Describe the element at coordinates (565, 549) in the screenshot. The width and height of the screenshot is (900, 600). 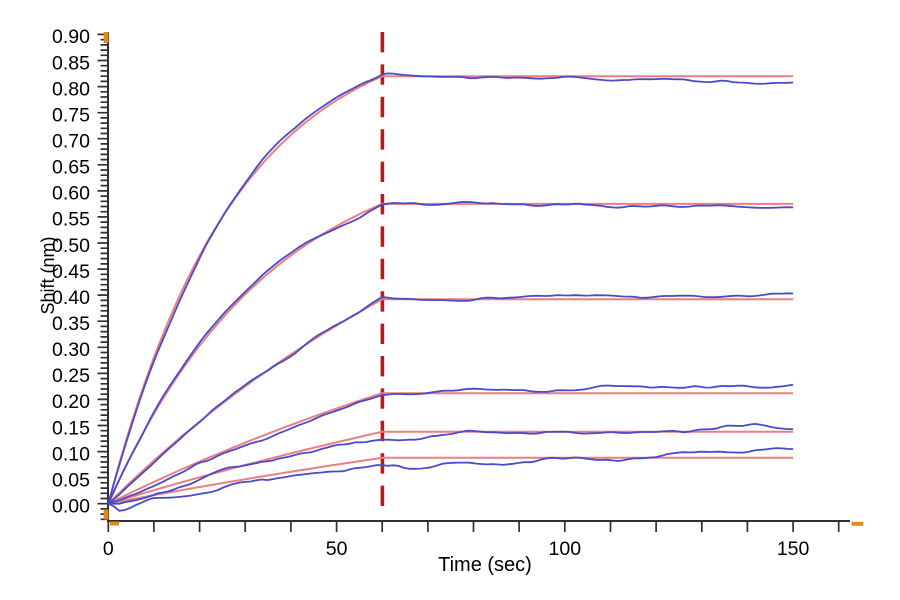
I see `svg-text: 100` at that location.